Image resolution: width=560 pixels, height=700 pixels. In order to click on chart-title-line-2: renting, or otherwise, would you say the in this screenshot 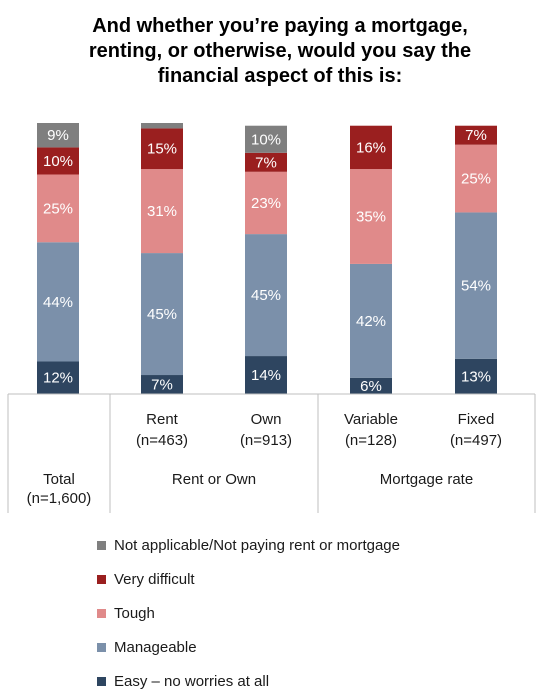, I will do `click(280, 51)`.